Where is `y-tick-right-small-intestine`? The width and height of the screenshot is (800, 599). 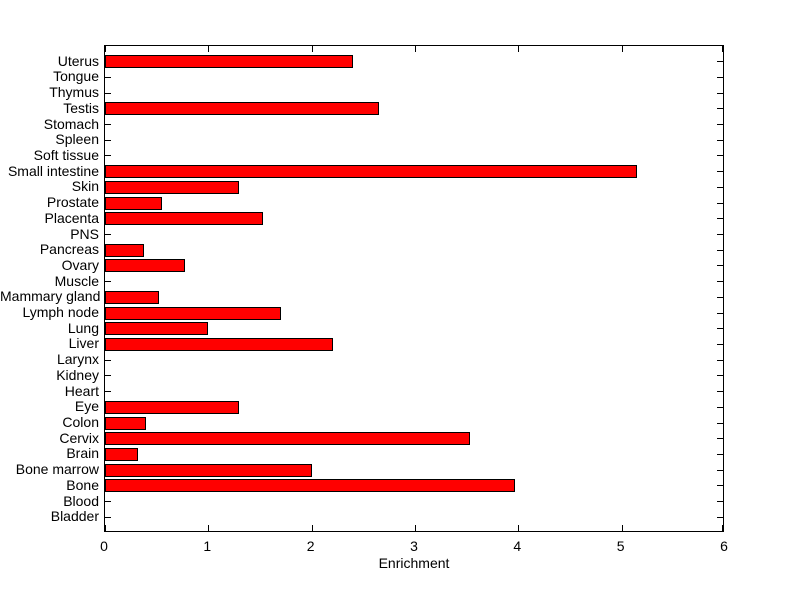 y-tick-right-small-intestine is located at coordinates (720, 172).